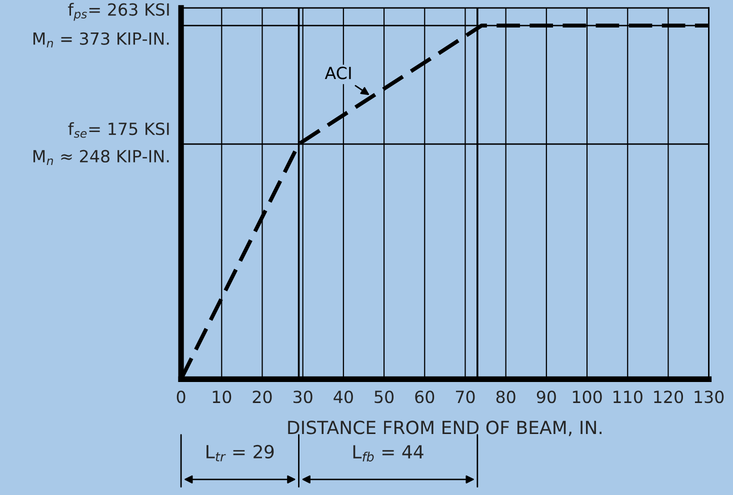 Image resolution: width=733 pixels, height=495 pixels. I want to click on x-tick-label: 130, so click(709, 397).